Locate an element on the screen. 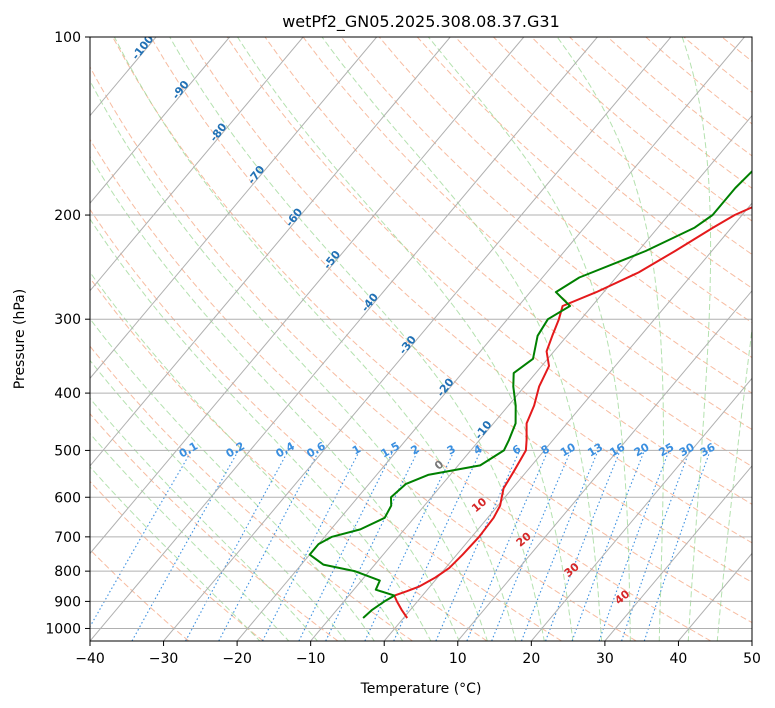 Image resolution: width=775 pixels, height=708 pixels. y-tick-label: 400 is located at coordinates (67, 394).